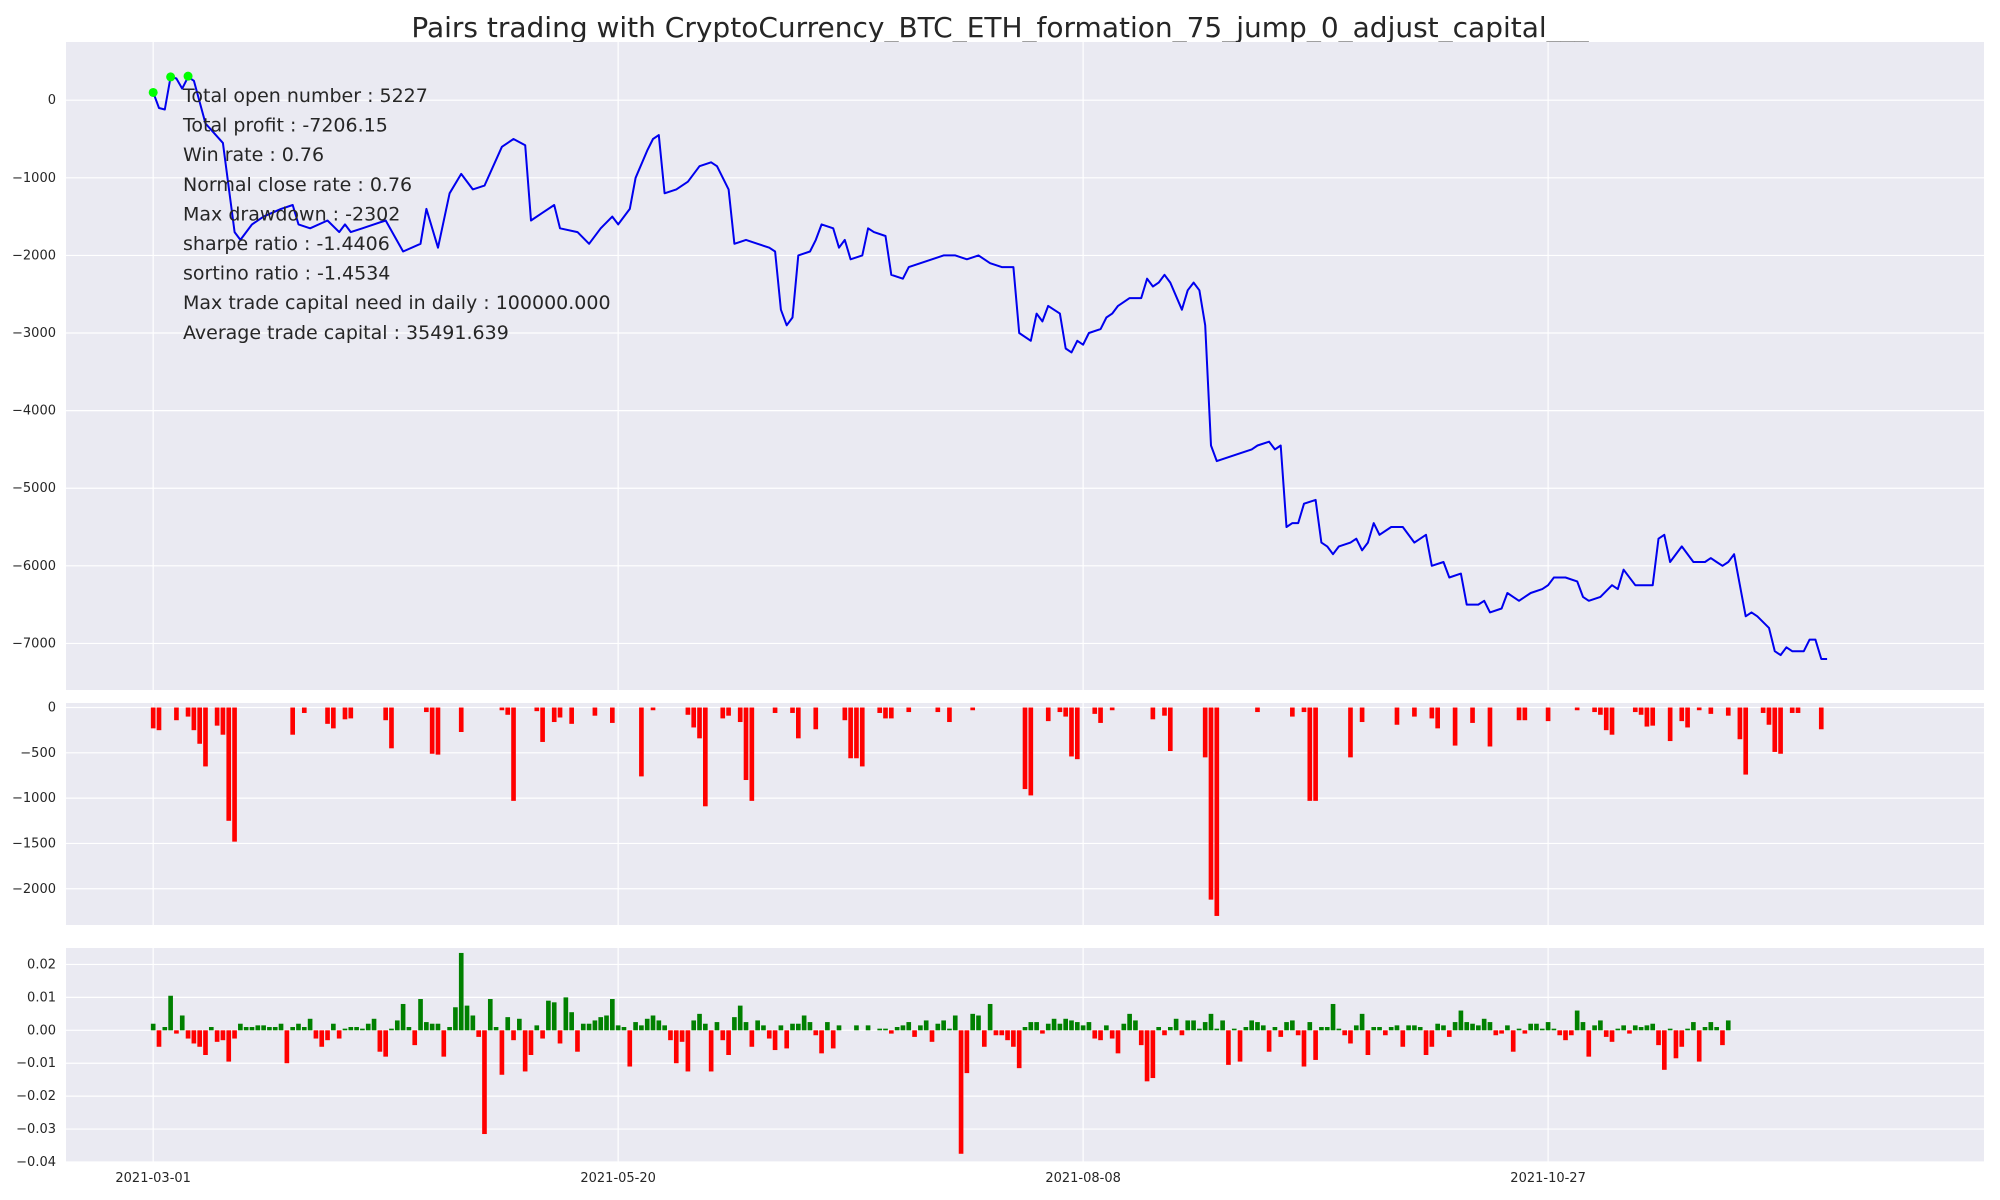  What do you see at coordinates (987, 811) in the screenshot?
I see `drawdown-marks` at bounding box center [987, 811].